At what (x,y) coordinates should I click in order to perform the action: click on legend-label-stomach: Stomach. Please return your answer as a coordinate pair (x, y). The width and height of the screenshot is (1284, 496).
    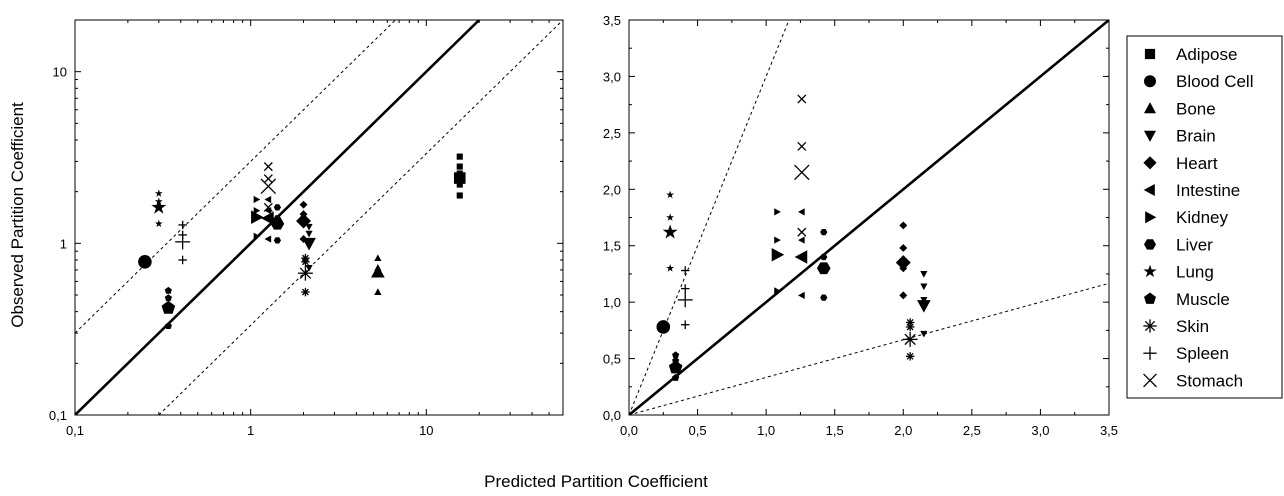
    Looking at the image, I should click on (1209, 380).